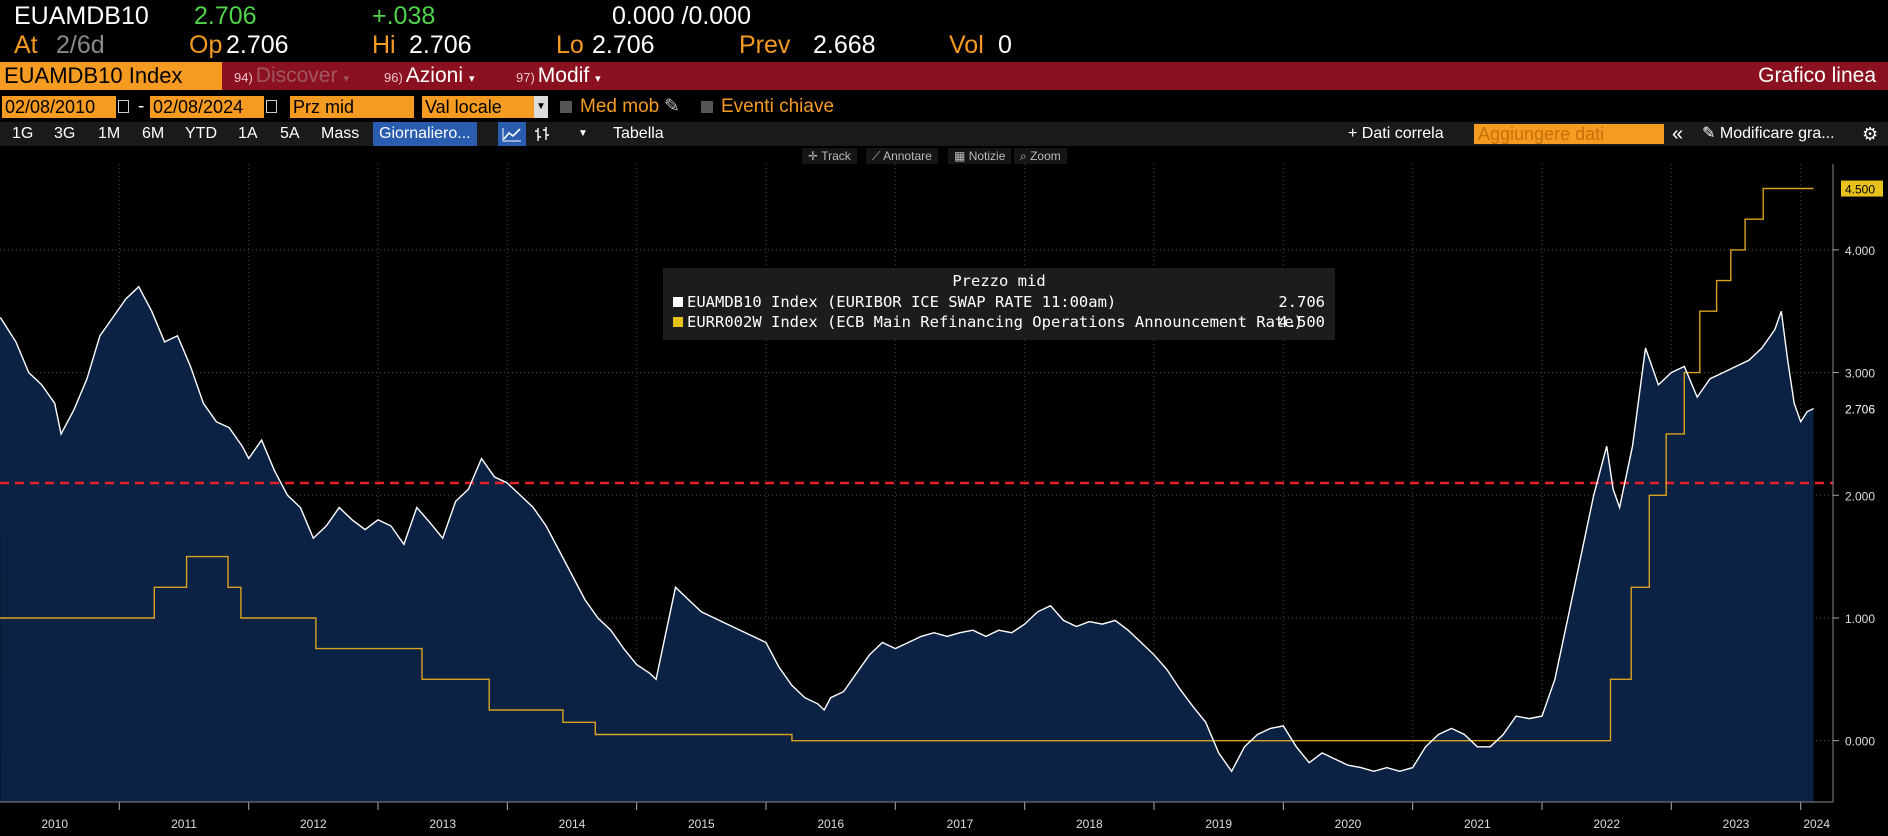  I want to click on legend-item-value: 2.706, so click(1301, 302).